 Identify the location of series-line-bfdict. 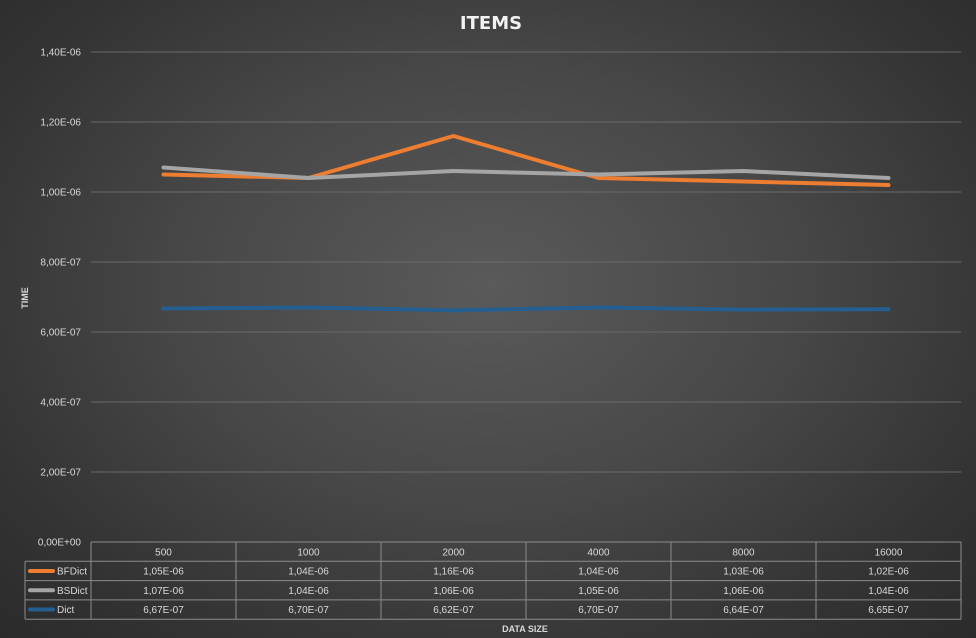
(526, 160).